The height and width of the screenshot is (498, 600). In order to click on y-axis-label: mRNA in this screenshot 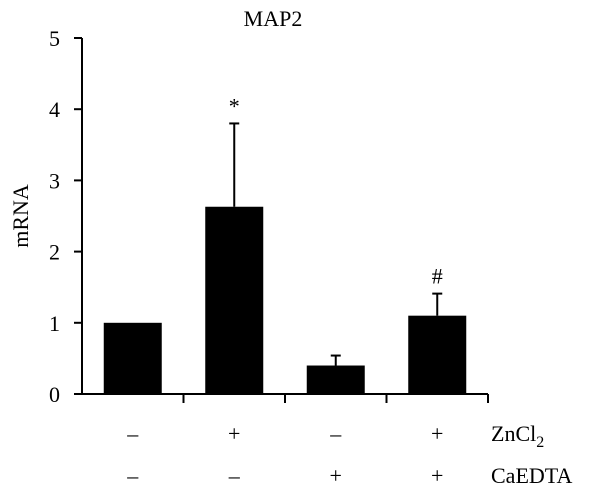, I will do `click(20, 216)`.